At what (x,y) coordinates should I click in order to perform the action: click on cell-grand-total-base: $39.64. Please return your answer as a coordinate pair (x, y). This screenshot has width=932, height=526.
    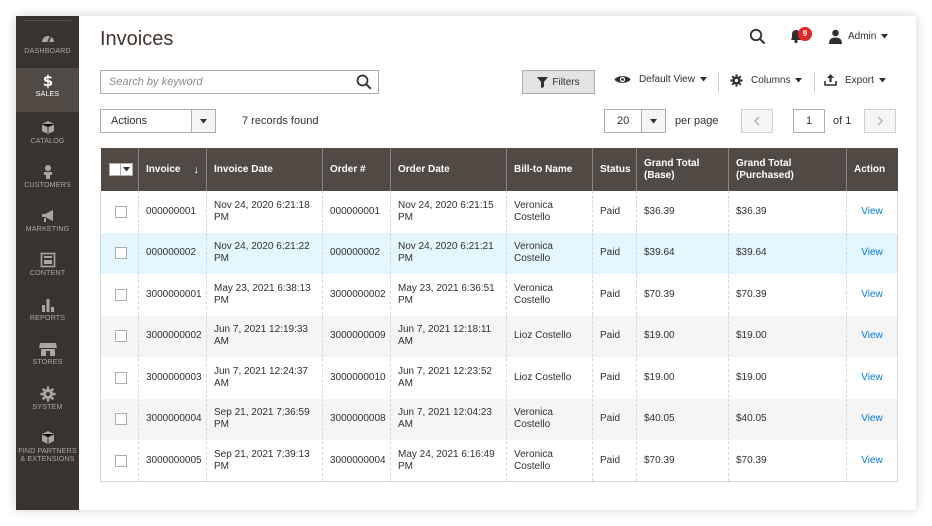
    Looking at the image, I should click on (682, 253).